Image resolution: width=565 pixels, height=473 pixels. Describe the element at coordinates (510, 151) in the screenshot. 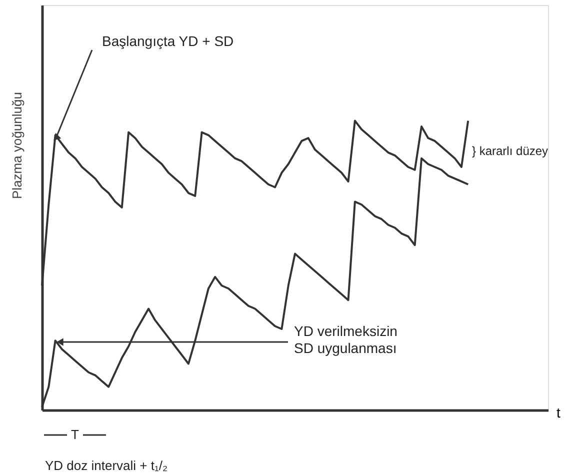

I see `annotation: } kararlı düzey` at that location.